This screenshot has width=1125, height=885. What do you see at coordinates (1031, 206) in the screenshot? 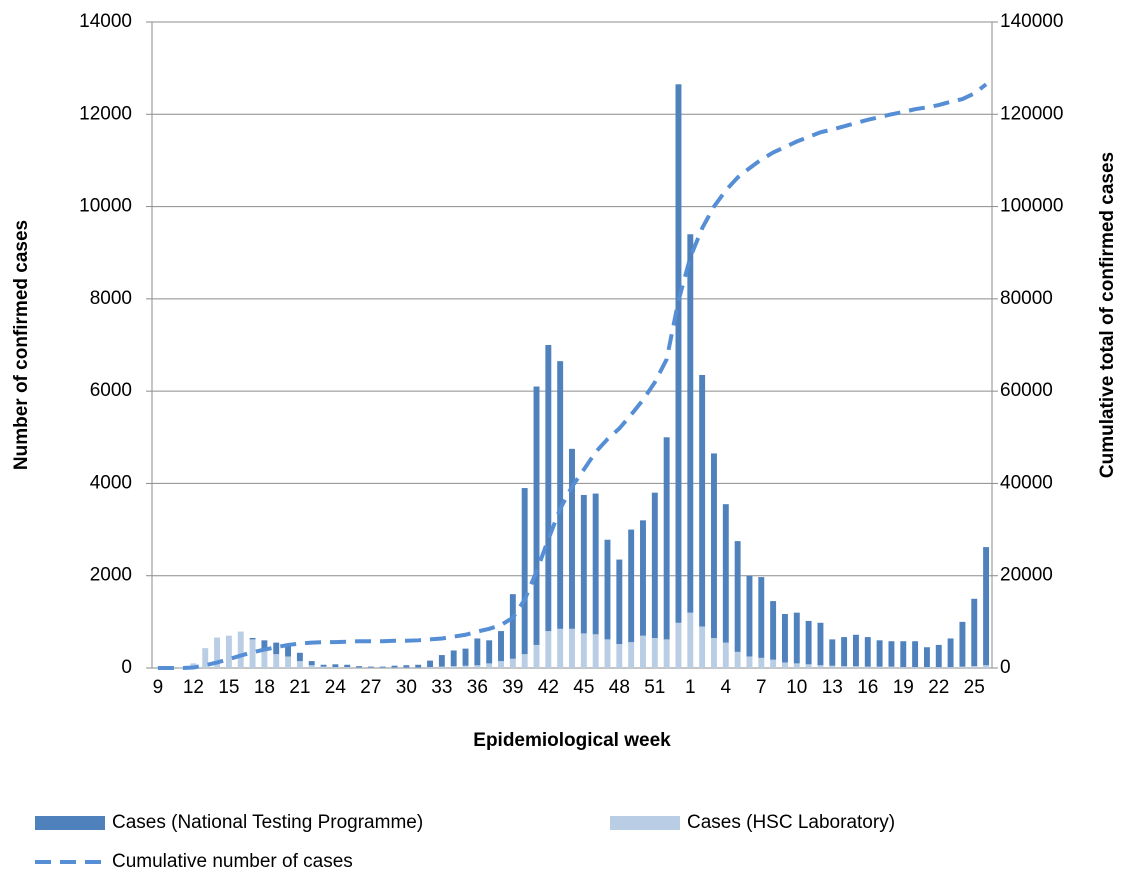
I see `y2-tick-label: 100000` at bounding box center [1031, 206].